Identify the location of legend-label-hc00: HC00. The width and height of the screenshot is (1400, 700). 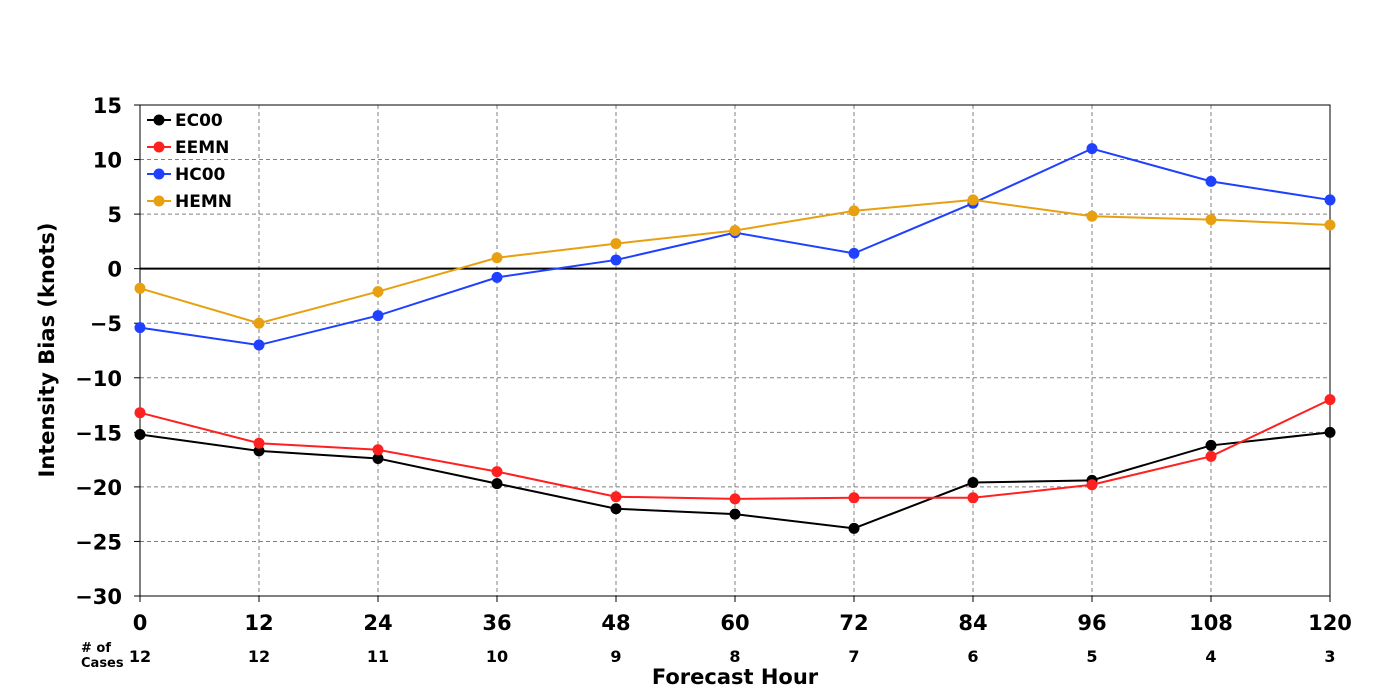
(200, 175).